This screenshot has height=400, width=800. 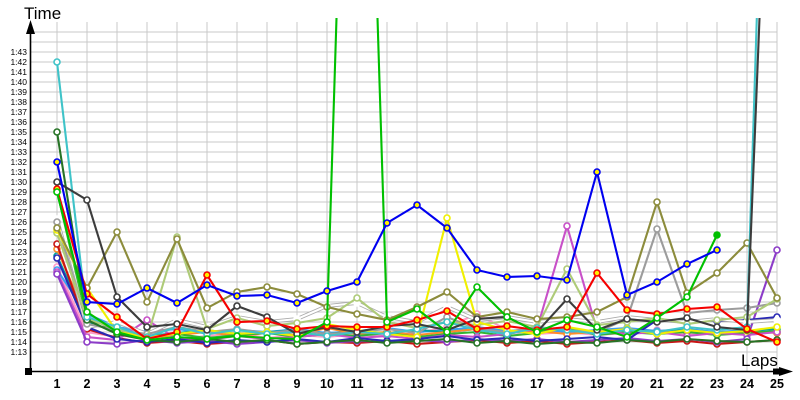 What do you see at coordinates (759, 360) in the screenshot?
I see `x-axis-title: Laps` at bounding box center [759, 360].